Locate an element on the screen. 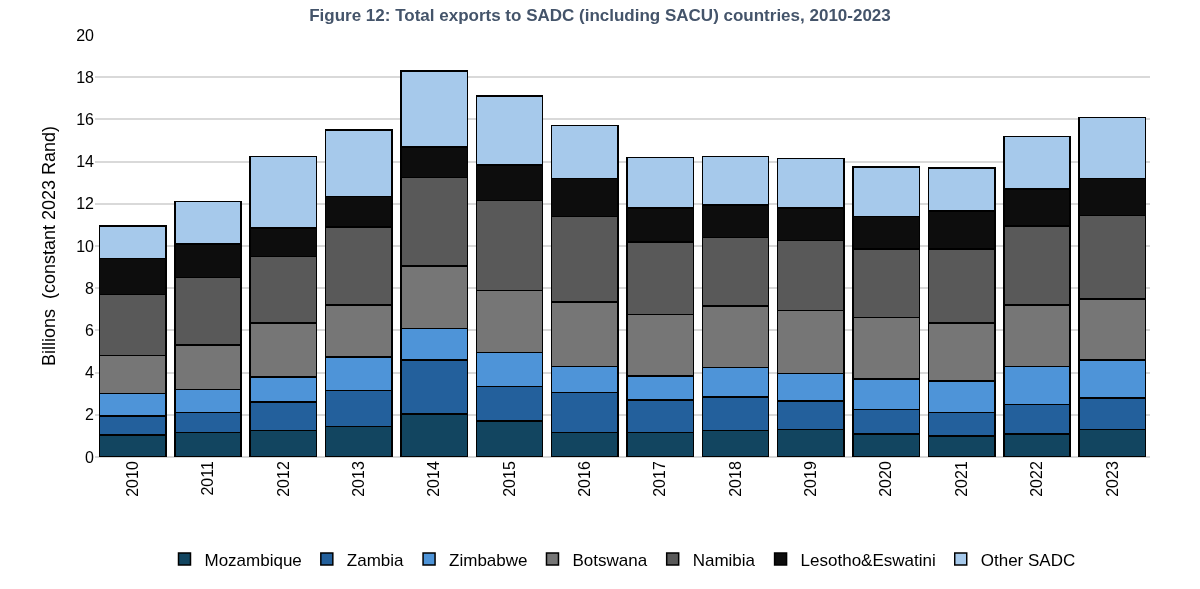 The width and height of the screenshot is (1200, 589). y-tick-label: 16 is located at coordinates (85, 119).